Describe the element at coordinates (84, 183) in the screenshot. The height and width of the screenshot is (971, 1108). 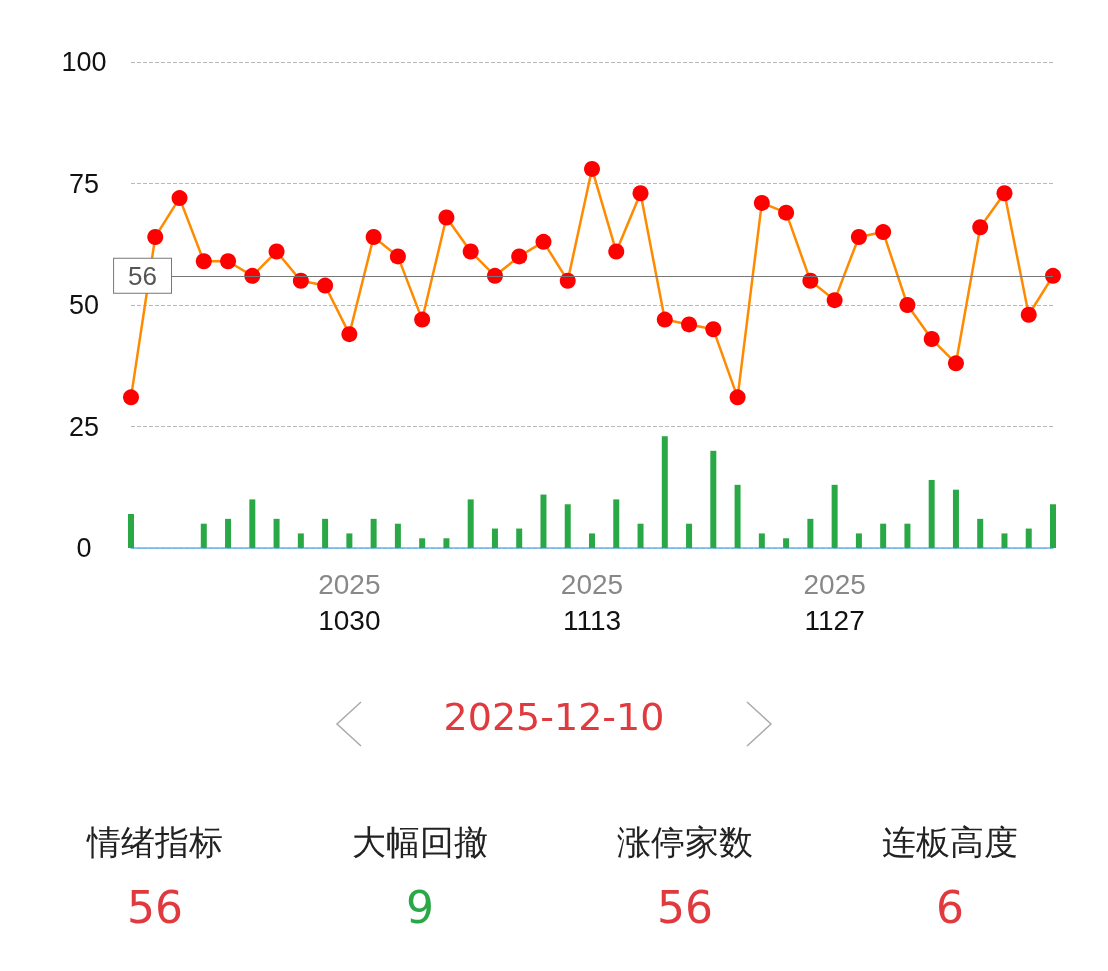
I see `y-tick-label: 75` at that location.